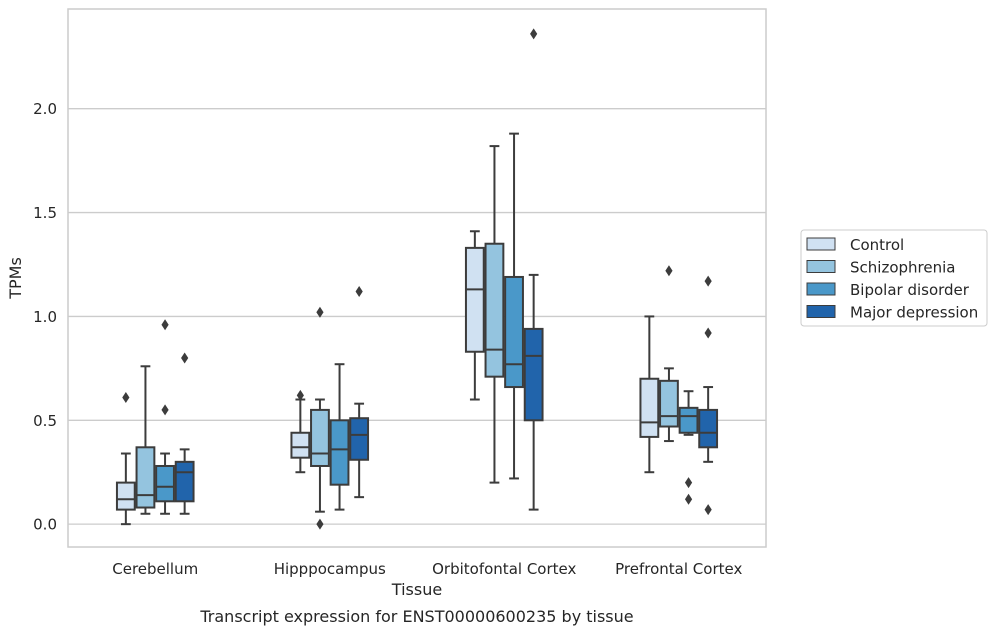 Image resolution: width=997 pixels, height=634 pixels. I want to click on legend-frame, so click(894, 278).